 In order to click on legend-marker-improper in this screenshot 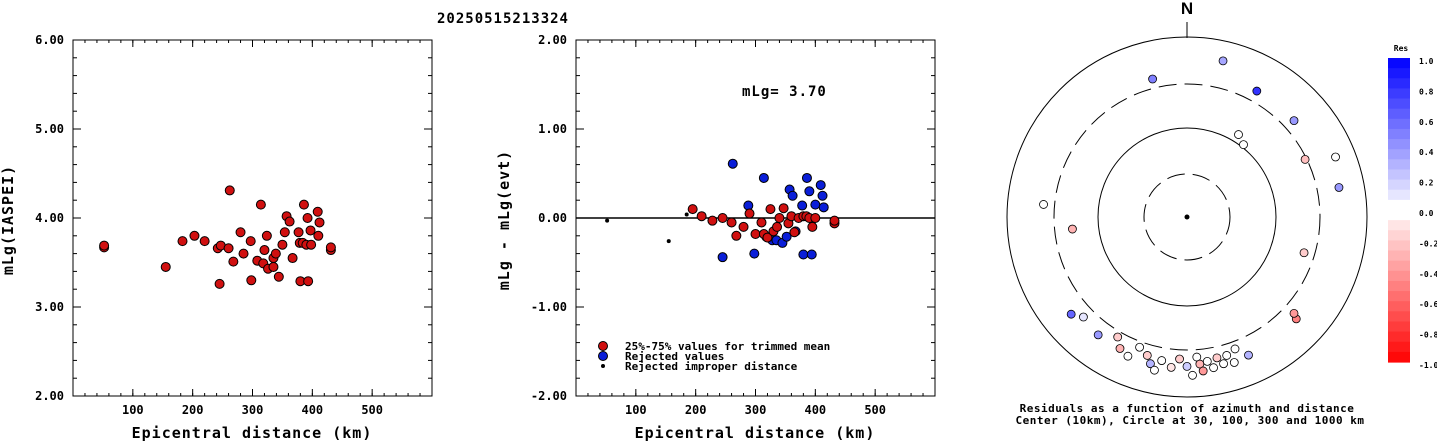, I will do `click(603, 366)`.